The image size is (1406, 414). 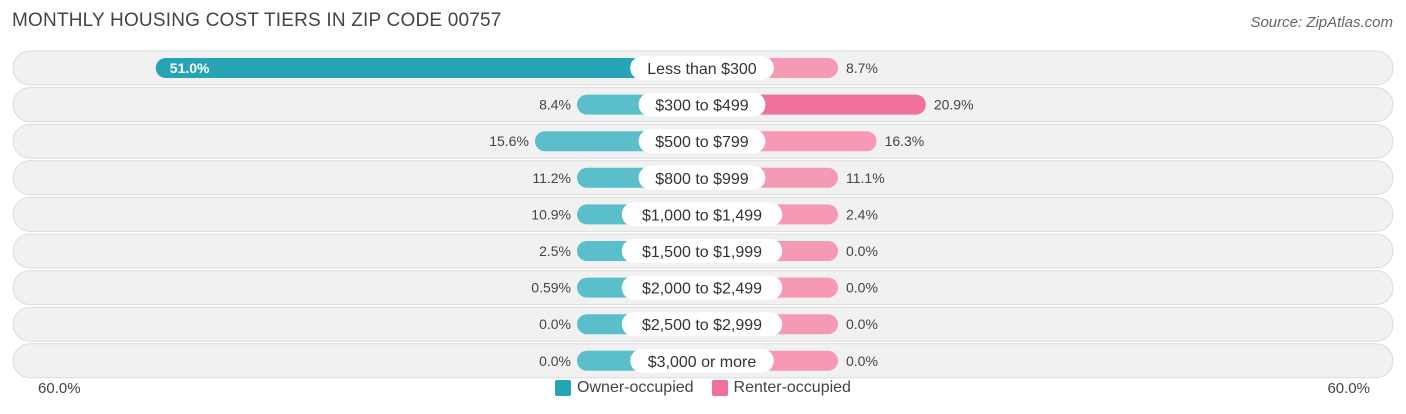 I want to click on renter-value-label: 20.9%, so click(x=954, y=105).